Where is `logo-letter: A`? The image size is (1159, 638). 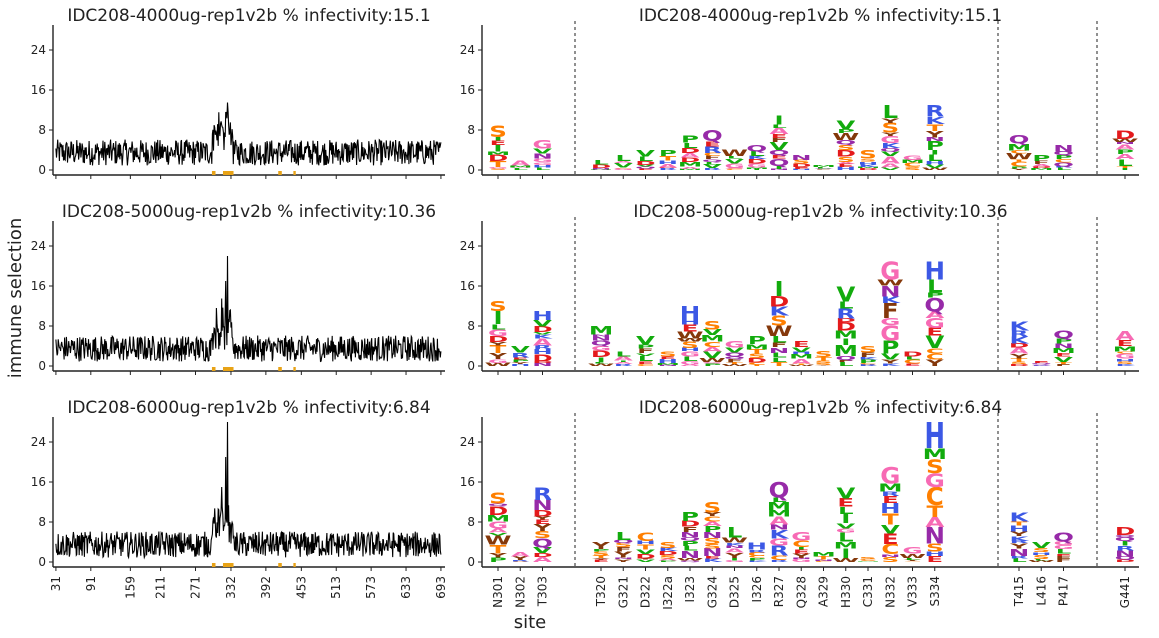
logo-letter: A is located at coordinates (1125, 147).